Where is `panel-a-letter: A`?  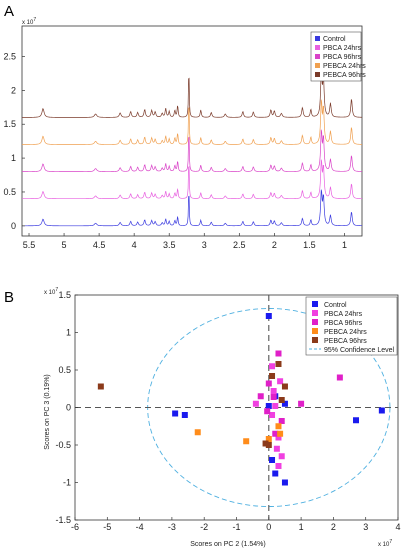 panel-a-letter: A is located at coordinates (9, 11).